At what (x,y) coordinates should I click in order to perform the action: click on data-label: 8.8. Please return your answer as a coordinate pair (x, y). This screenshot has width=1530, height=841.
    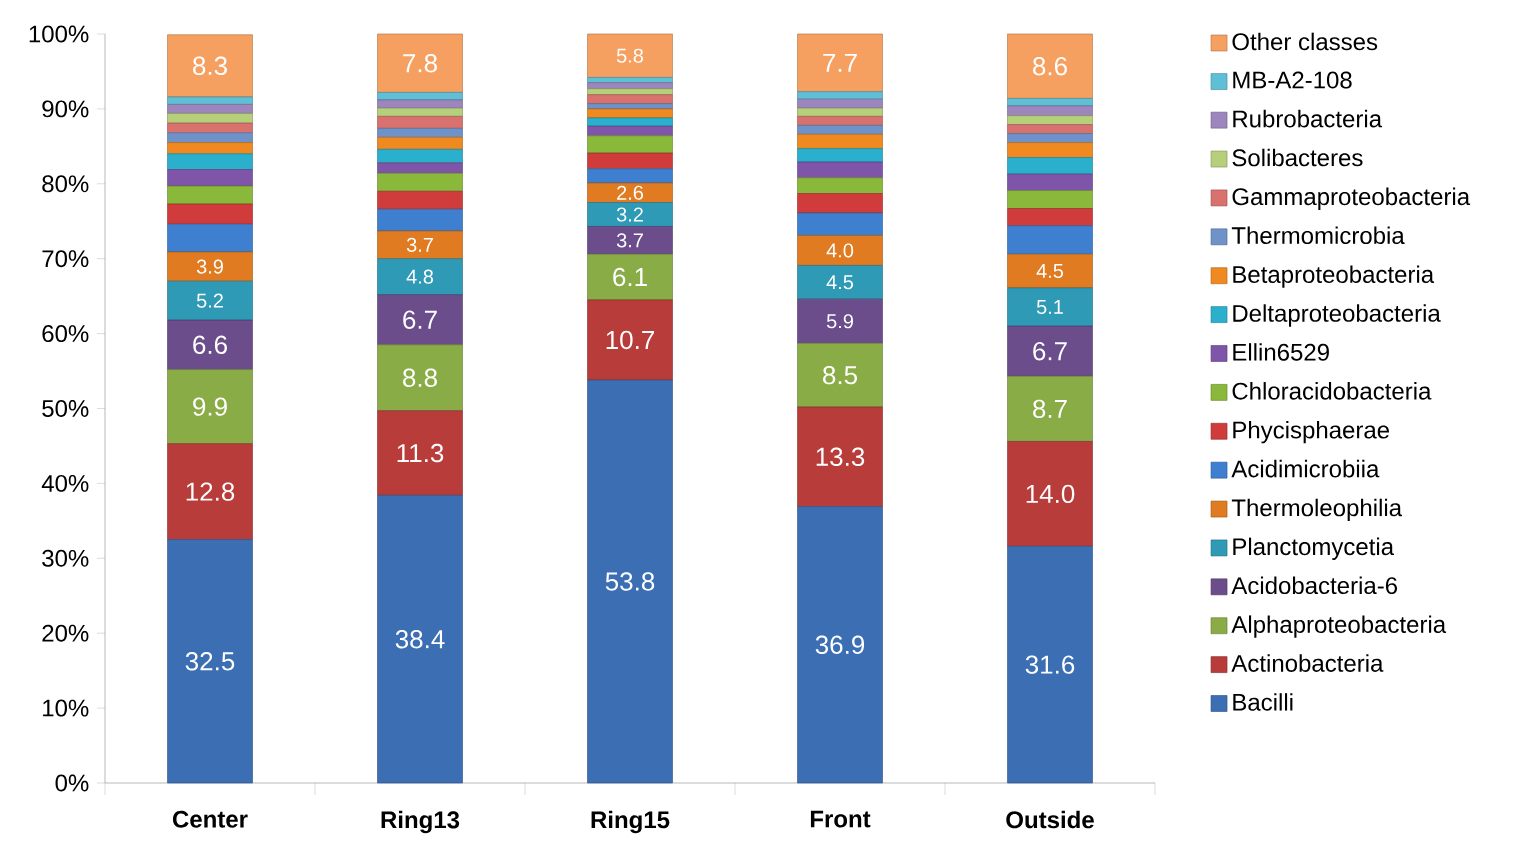
    Looking at the image, I should click on (420, 378).